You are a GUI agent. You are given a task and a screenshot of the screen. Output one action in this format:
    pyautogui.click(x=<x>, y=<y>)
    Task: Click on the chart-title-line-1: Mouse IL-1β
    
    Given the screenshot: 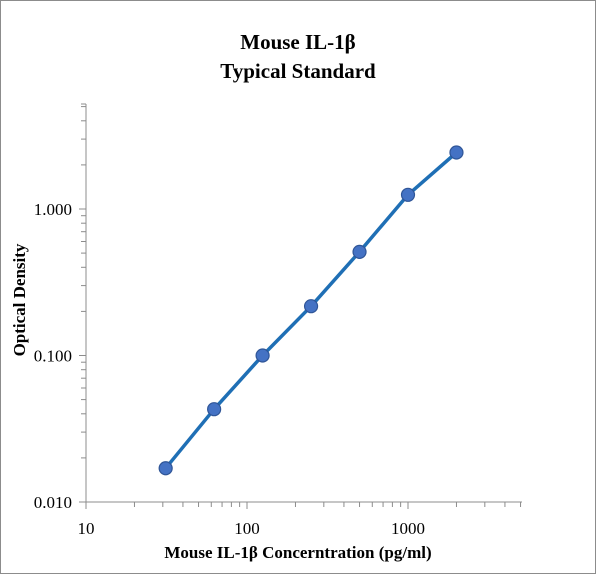 What is the action you would take?
    pyautogui.click(x=298, y=42)
    